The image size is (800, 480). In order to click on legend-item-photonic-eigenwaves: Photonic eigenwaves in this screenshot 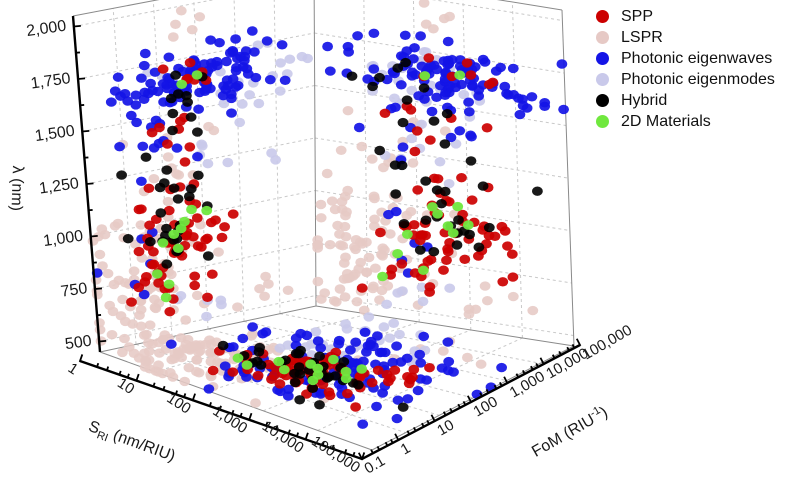, I will do `click(685, 58)`.